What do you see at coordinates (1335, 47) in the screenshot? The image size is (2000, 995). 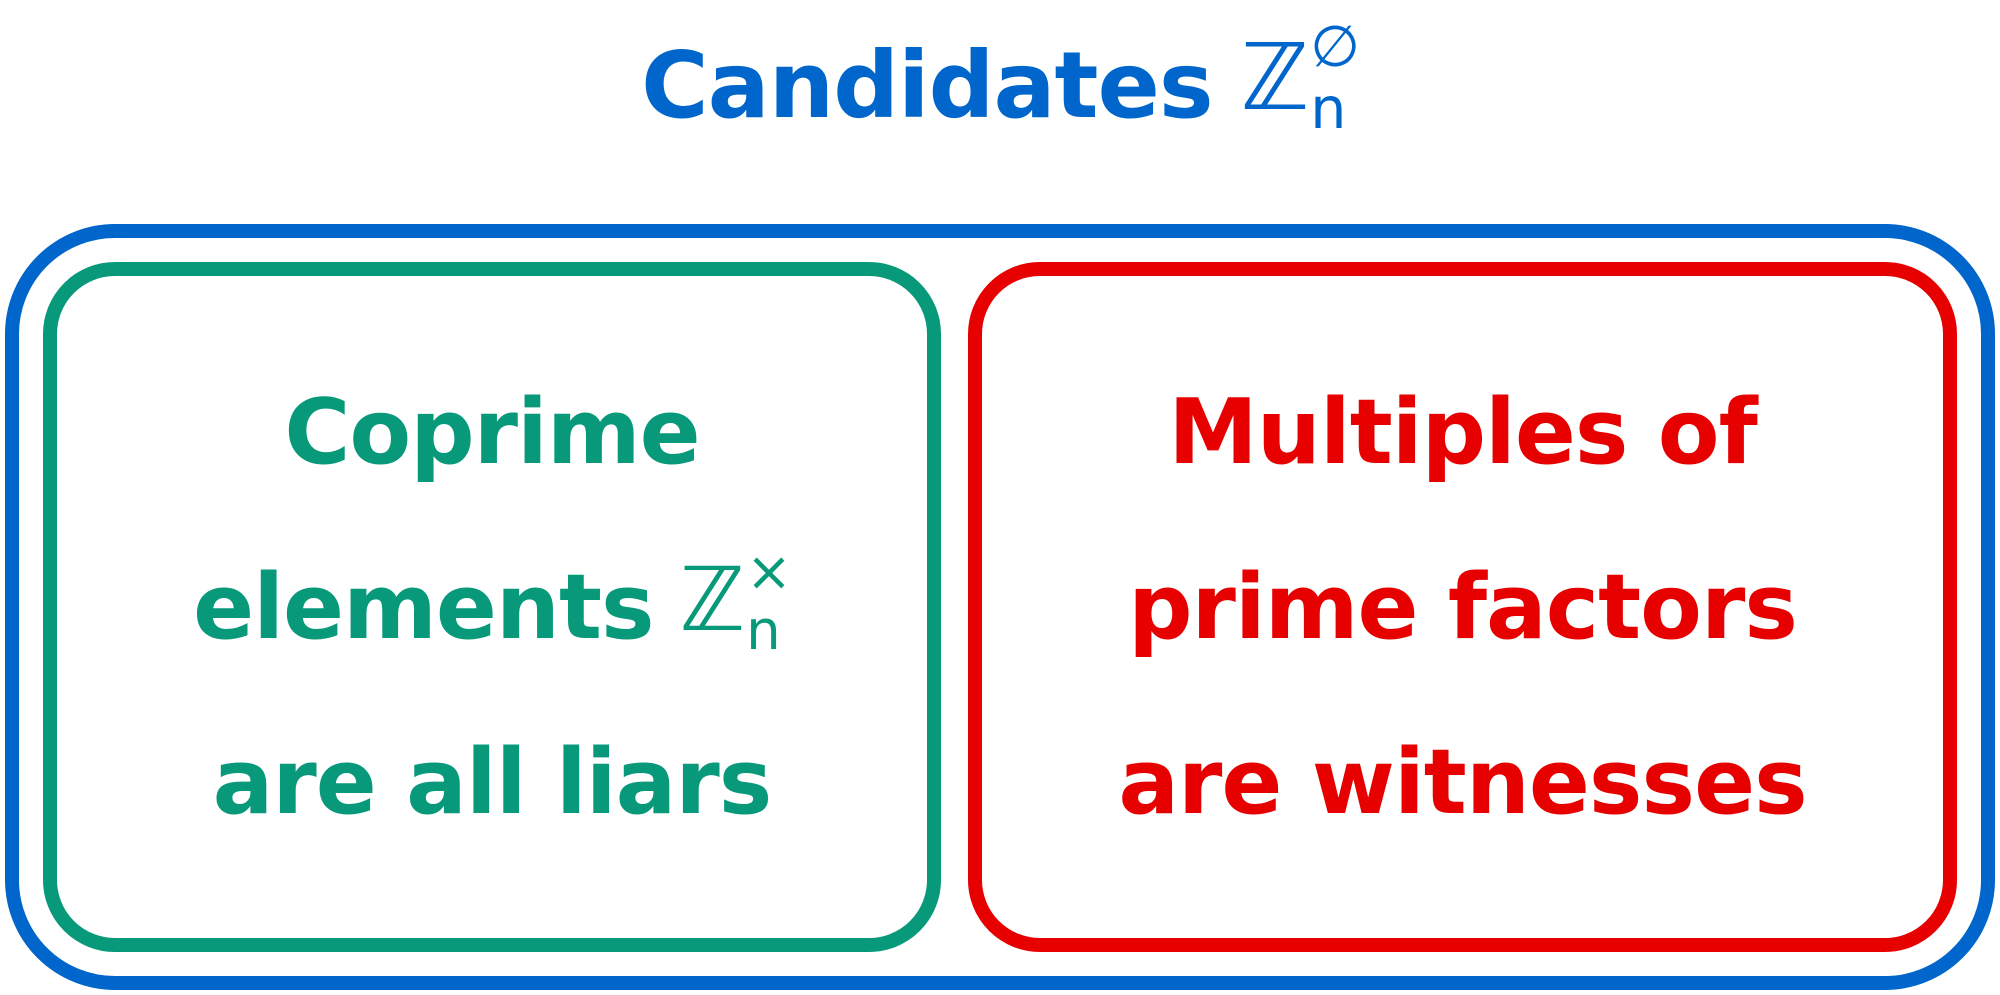 I see `empty-set-superscript: ∅` at bounding box center [1335, 47].